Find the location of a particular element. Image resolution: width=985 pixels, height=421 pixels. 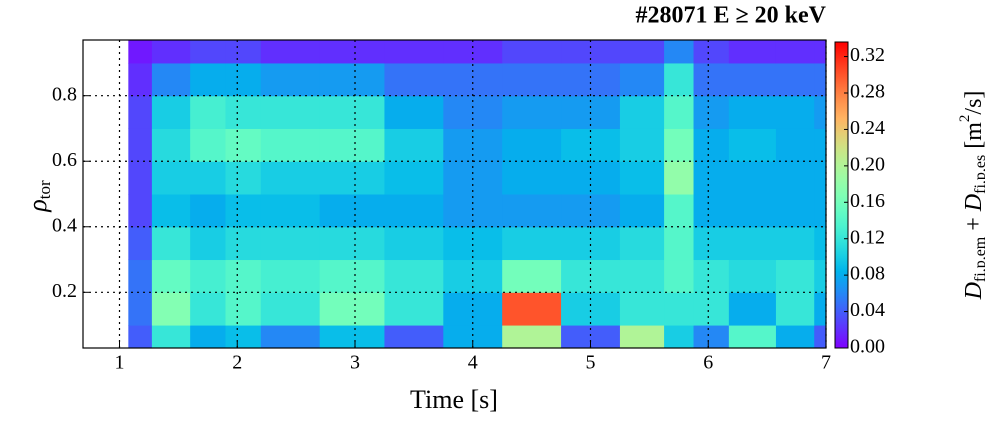

x-tick-label: 4 is located at coordinates (473, 363).